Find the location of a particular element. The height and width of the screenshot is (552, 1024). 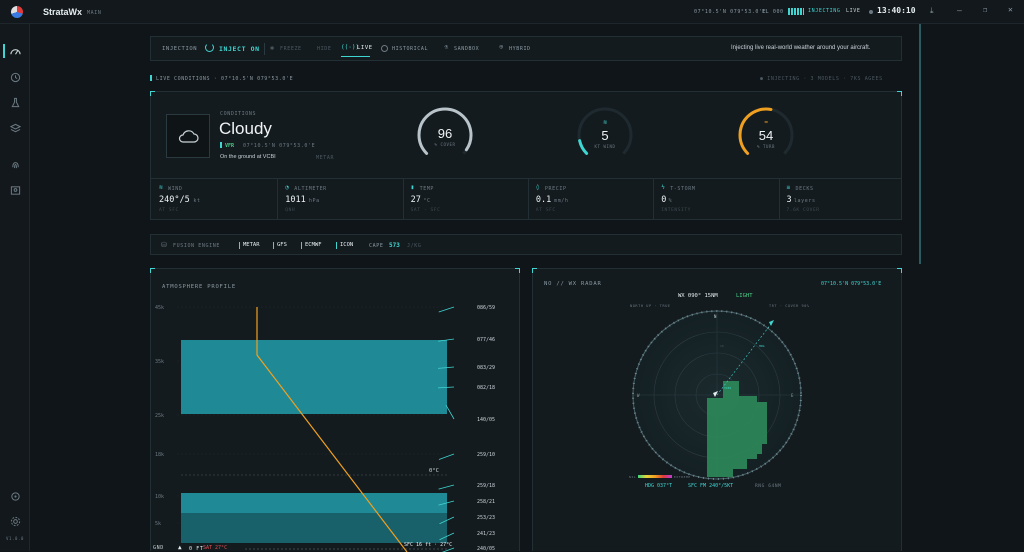

wind-label: 086/59 is located at coordinates (486, 308).